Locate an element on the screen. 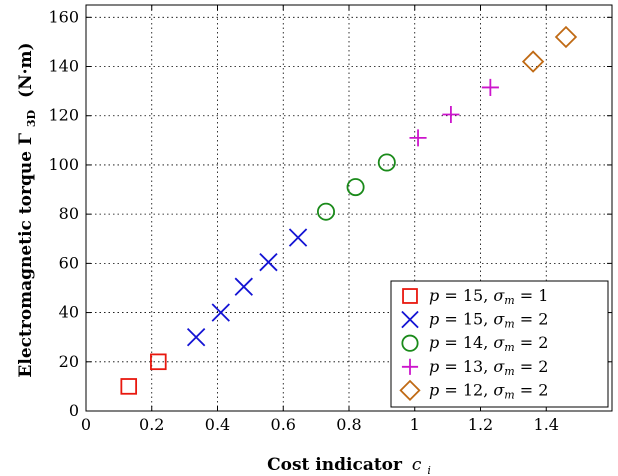 This screenshot has height=476, width=618. legend-item: p = 15, σm = 1 is located at coordinates (475, 296).